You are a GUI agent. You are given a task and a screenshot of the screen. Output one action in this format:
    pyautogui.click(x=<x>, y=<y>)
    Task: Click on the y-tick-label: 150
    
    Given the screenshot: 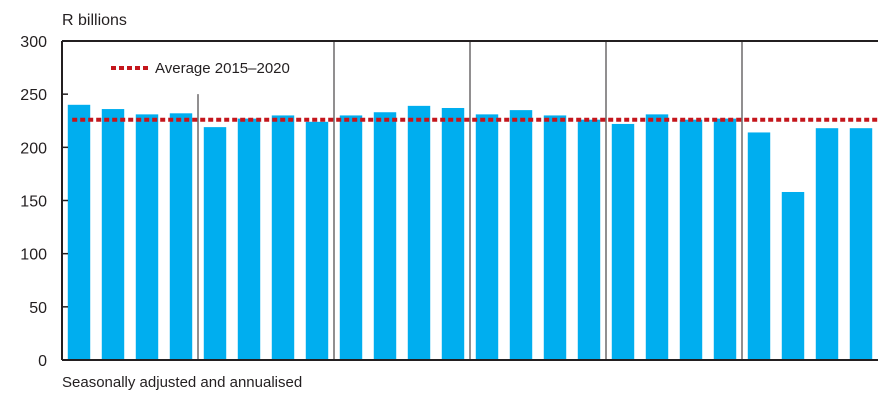 What is the action you would take?
    pyautogui.click(x=33, y=202)
    